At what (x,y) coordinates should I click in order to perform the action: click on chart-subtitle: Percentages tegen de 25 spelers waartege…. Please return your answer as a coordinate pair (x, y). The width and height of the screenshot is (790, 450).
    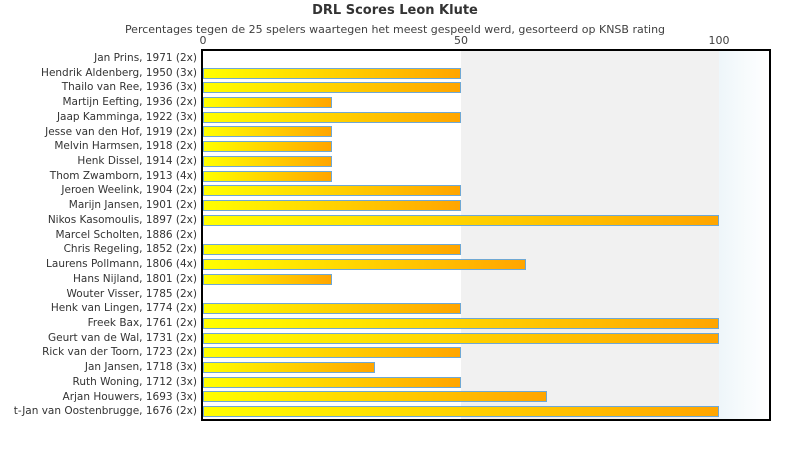
    Looking at the image, I should click on (395, 29).